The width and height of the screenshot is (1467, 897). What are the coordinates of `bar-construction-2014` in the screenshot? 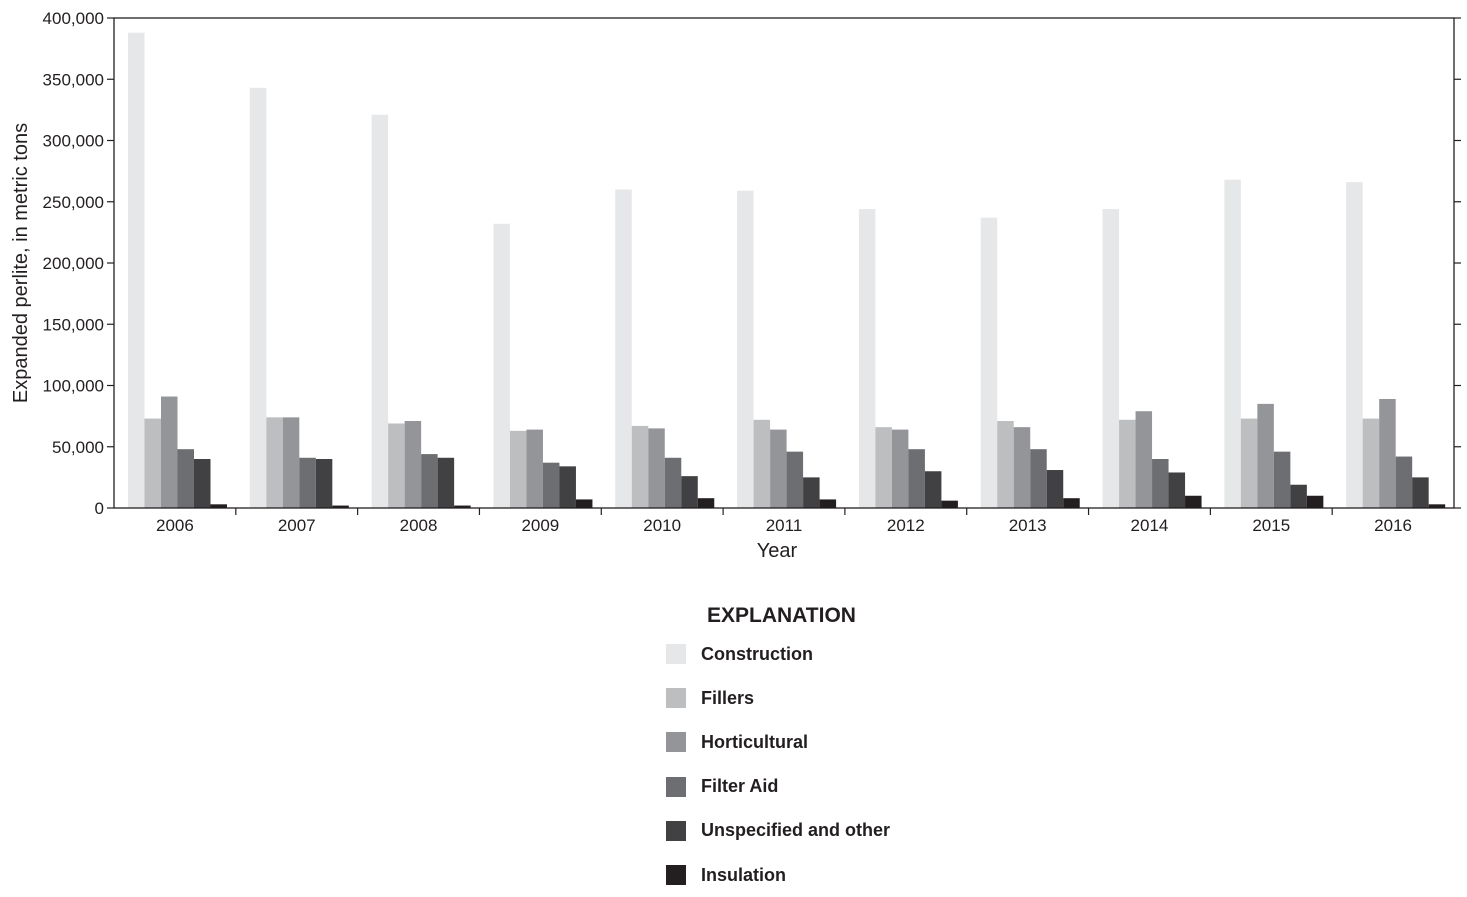 It's located at (1111, 358).